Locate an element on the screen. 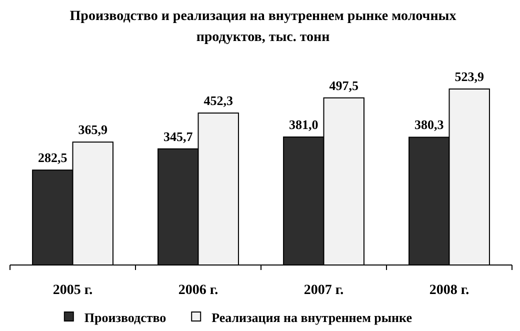 The image size is (520, 331). x-tick-label: 2008 г. is located at coordinates (449, 290).